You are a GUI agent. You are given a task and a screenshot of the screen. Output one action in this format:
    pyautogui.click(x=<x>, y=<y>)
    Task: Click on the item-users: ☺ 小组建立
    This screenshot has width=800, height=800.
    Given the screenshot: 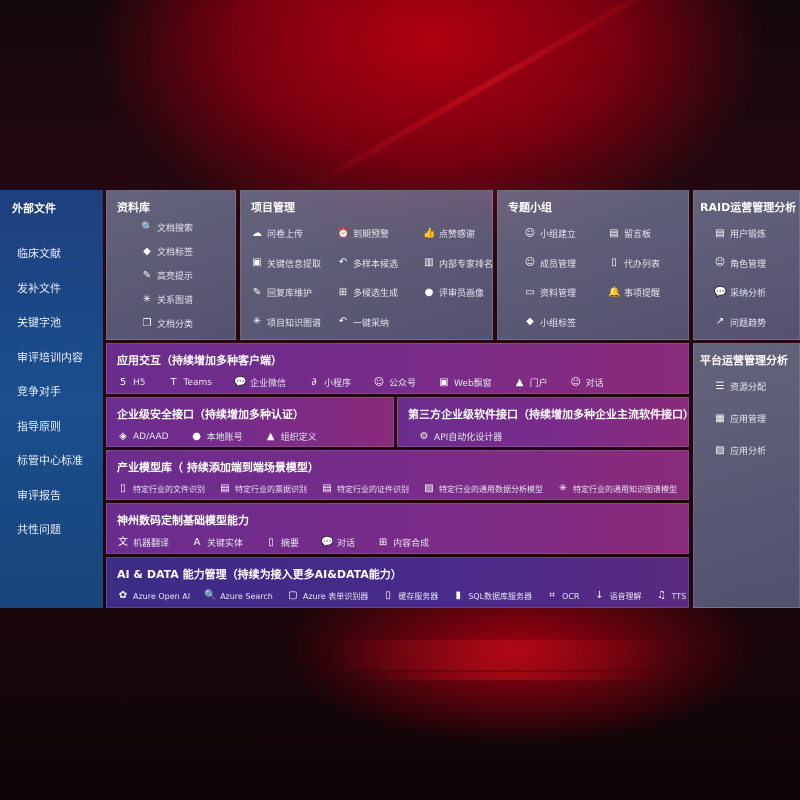 What is the action you would take?
    pyautogui.click(x=550, y=234)
    